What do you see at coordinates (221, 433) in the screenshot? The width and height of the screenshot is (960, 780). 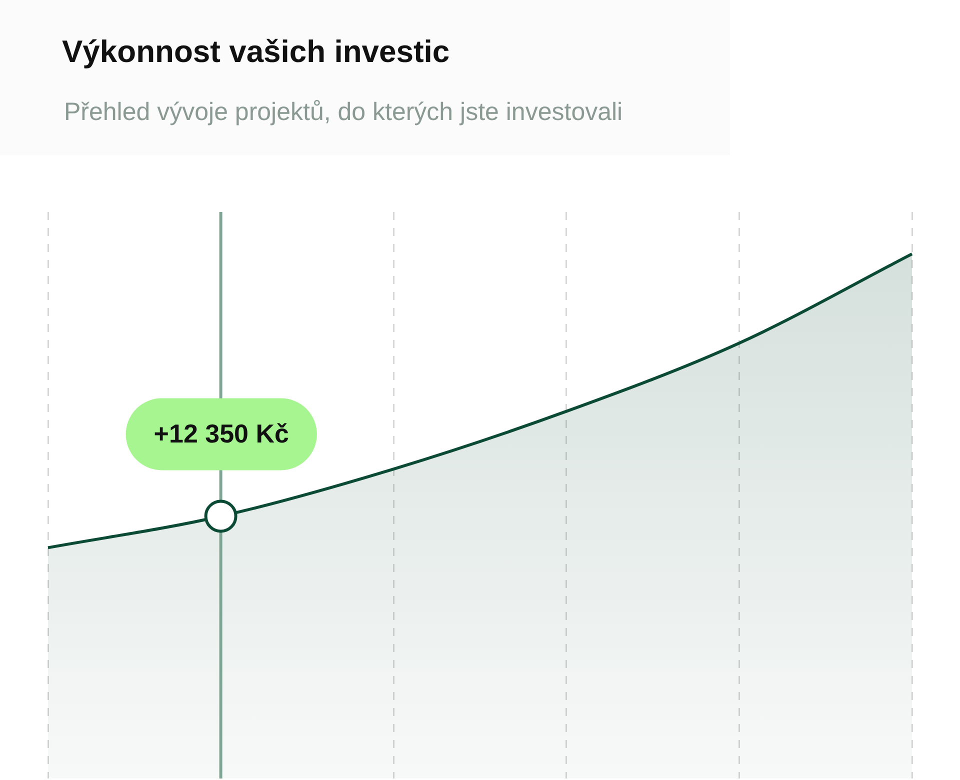 I see `annotation: +12 350 Kč` at bounding box center [221, 433].